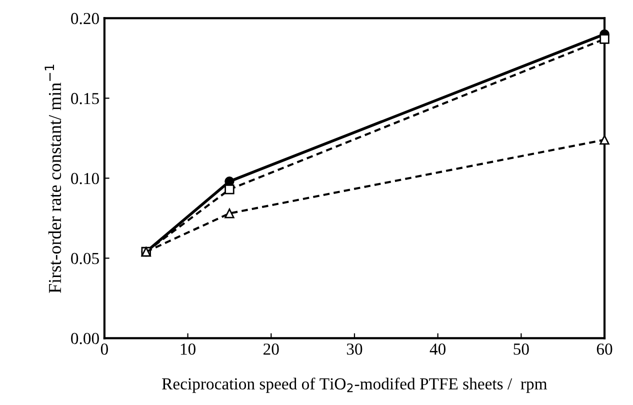 The image size is (633, 405). Describe the element at coordinates (438, 349) in the screenshot. I see `x-tick-label: 40` at that location.